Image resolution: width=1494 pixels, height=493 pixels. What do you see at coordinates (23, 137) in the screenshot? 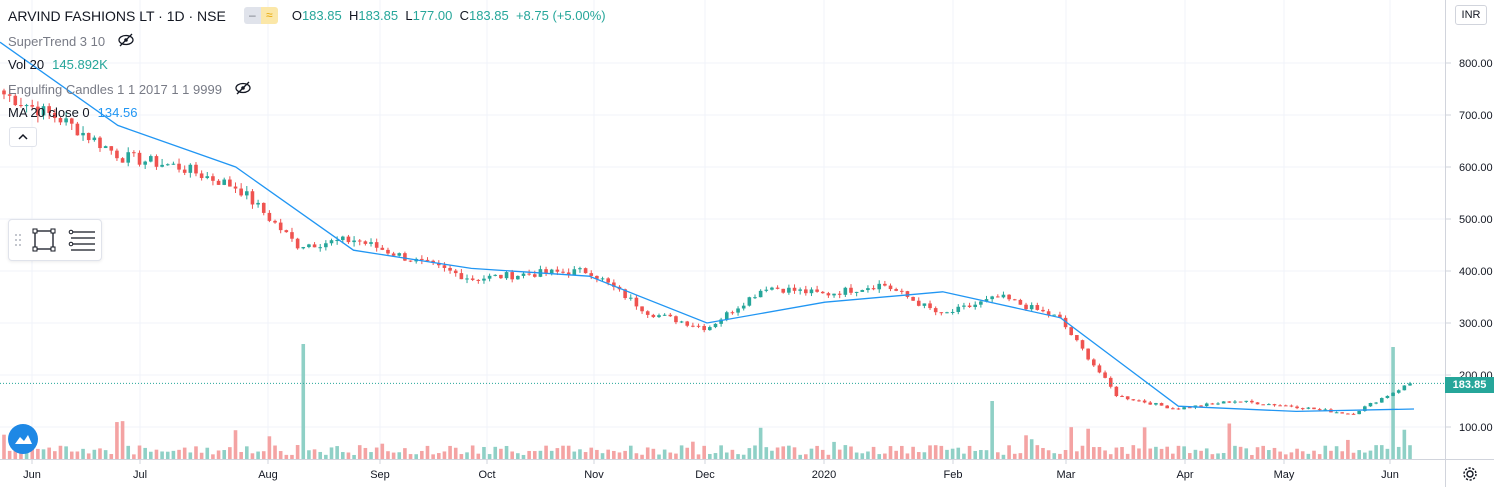
I see `collapse-legend-button` at bounding box center [23, 137].